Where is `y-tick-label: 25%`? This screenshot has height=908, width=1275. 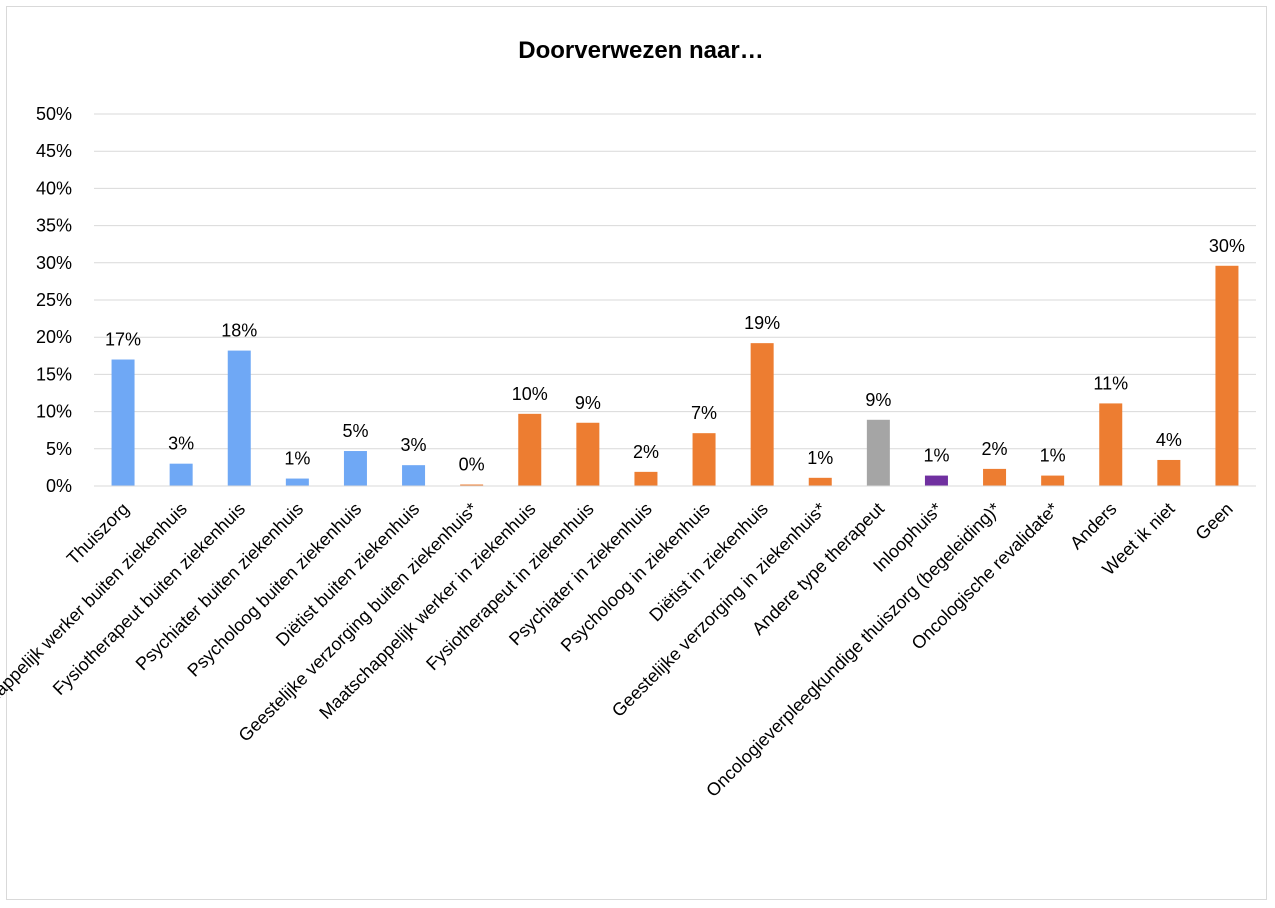
y-tick-label: 25% is located at coordinates (54, 300).